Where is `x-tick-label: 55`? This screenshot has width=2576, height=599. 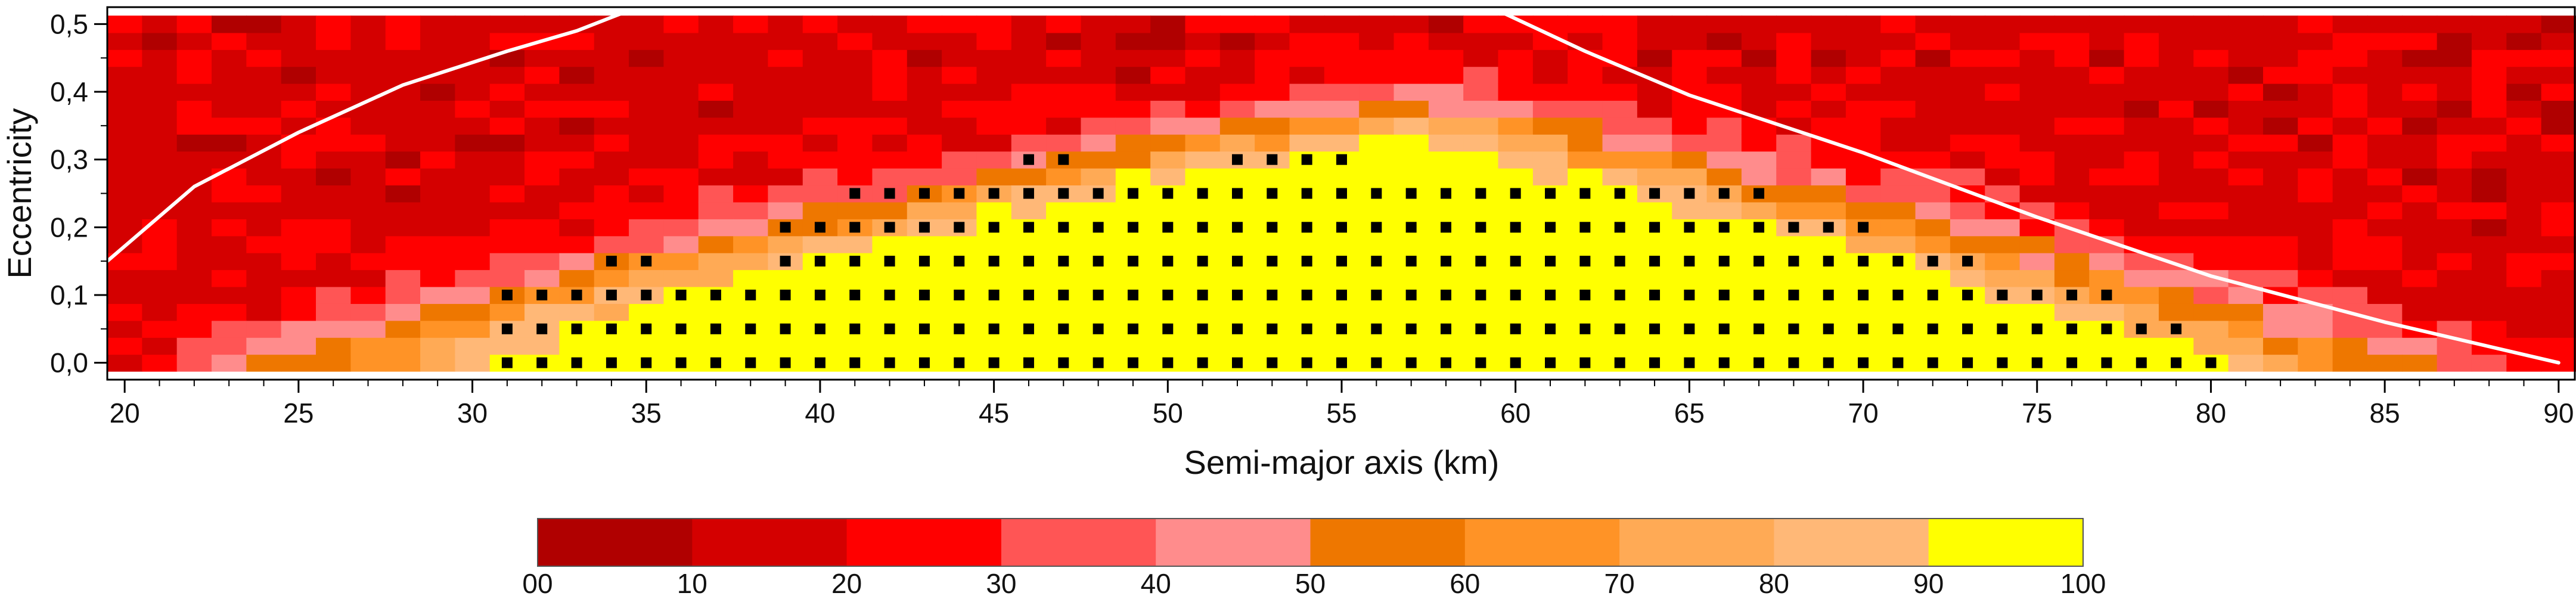
x-tick-label: 55 is located at coordinates (1341, 413).